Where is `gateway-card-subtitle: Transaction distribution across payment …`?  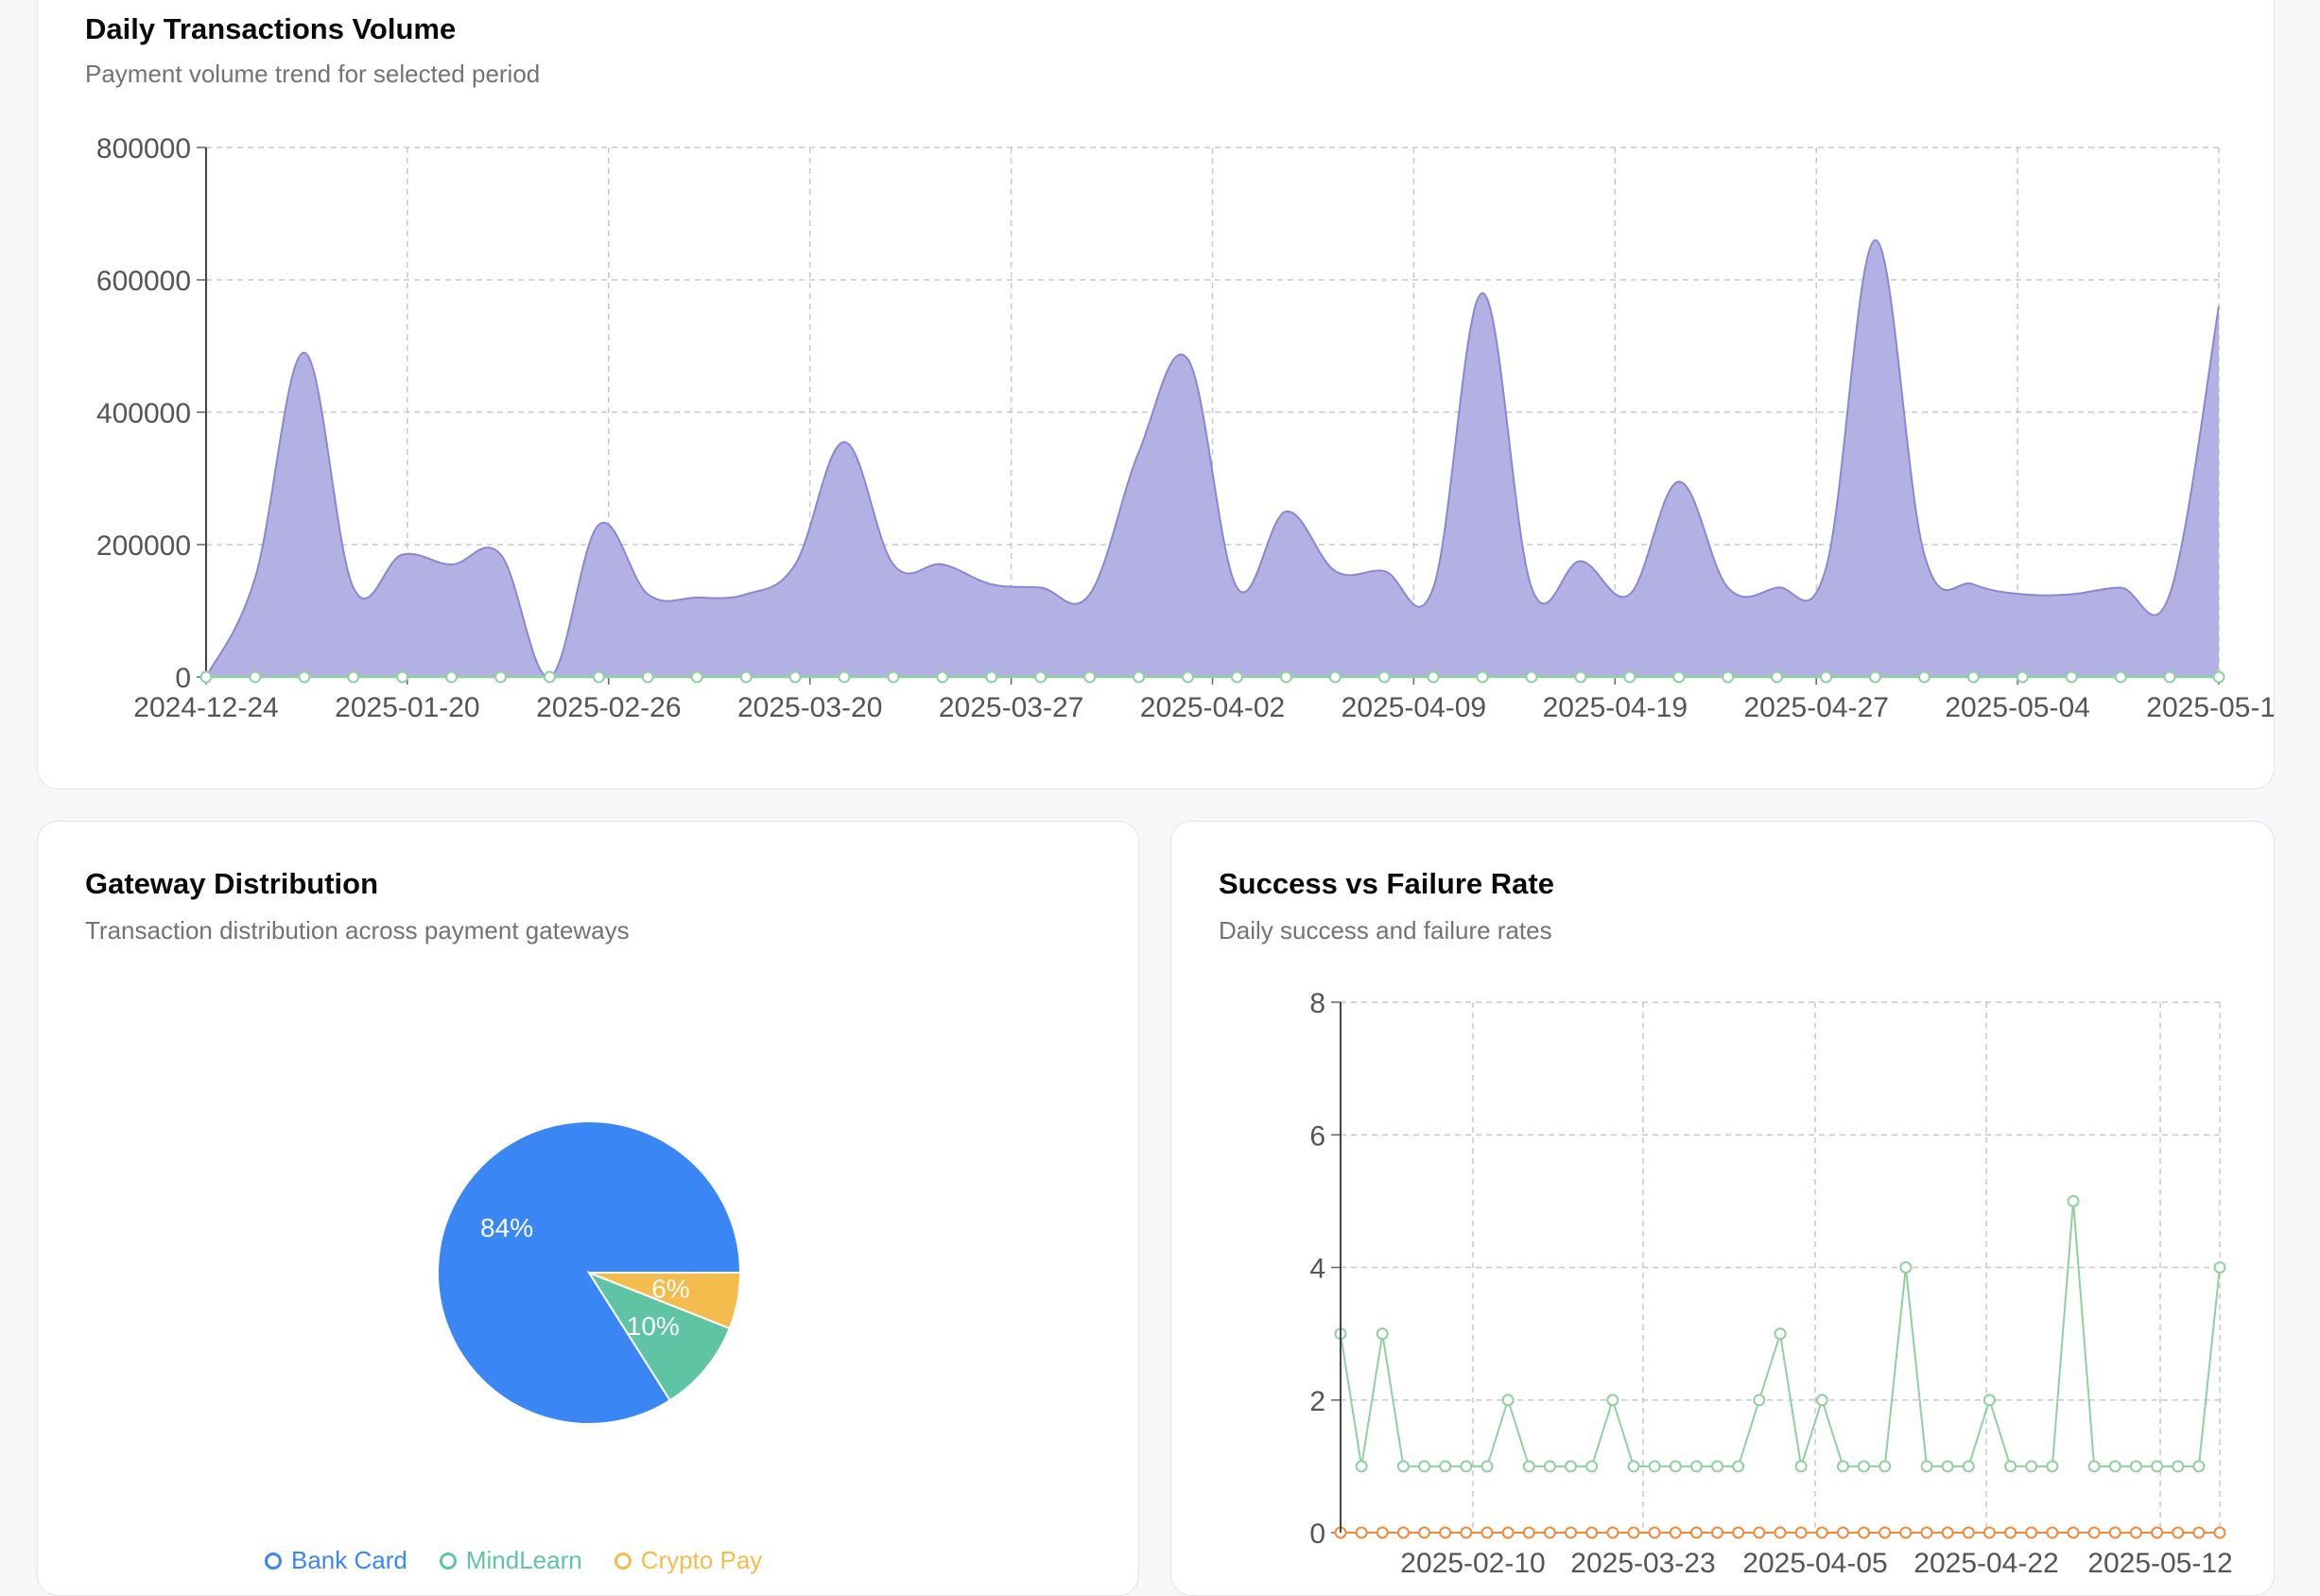
gateway-card-subtitle: Transaction distribution across payment … is located at coordinates (357, 931).